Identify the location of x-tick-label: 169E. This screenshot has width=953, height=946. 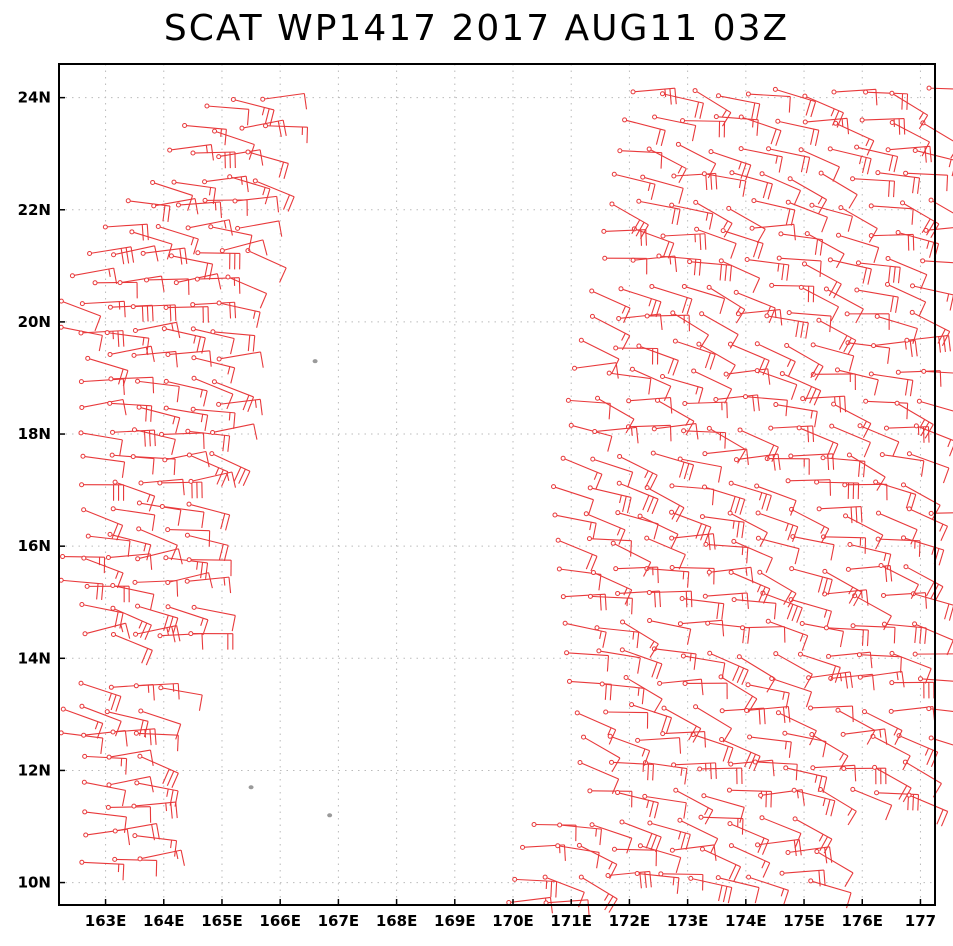
(455, 921).